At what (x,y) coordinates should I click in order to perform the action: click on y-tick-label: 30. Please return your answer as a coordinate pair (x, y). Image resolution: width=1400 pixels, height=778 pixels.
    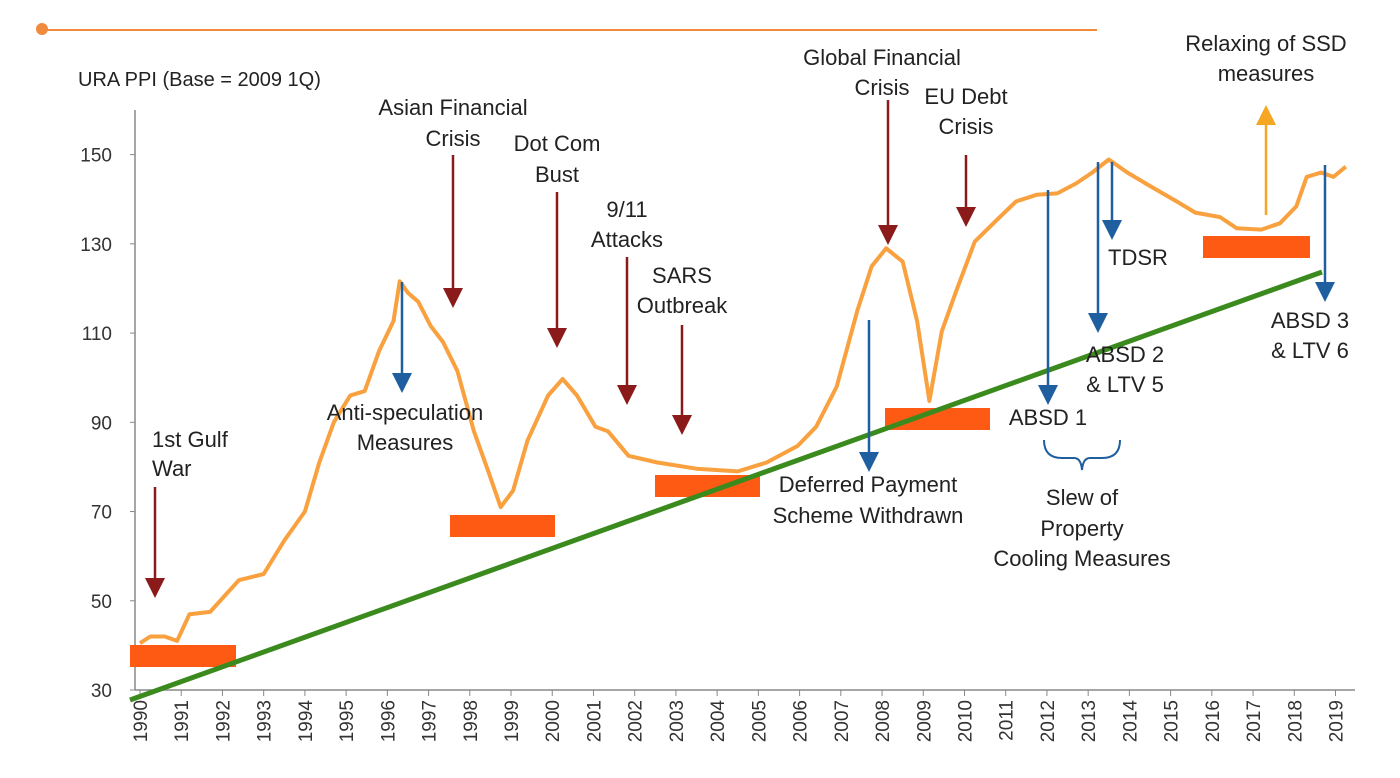
    Looking at the image, I should click on (101, 691).